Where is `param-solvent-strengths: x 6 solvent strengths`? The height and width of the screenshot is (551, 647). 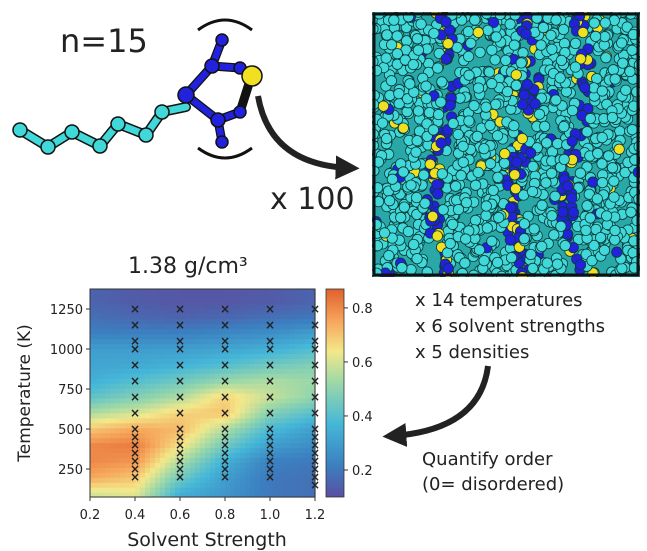 param-solvent-strengths: x 6 solvent strengths is located at coordinates (510, 326).